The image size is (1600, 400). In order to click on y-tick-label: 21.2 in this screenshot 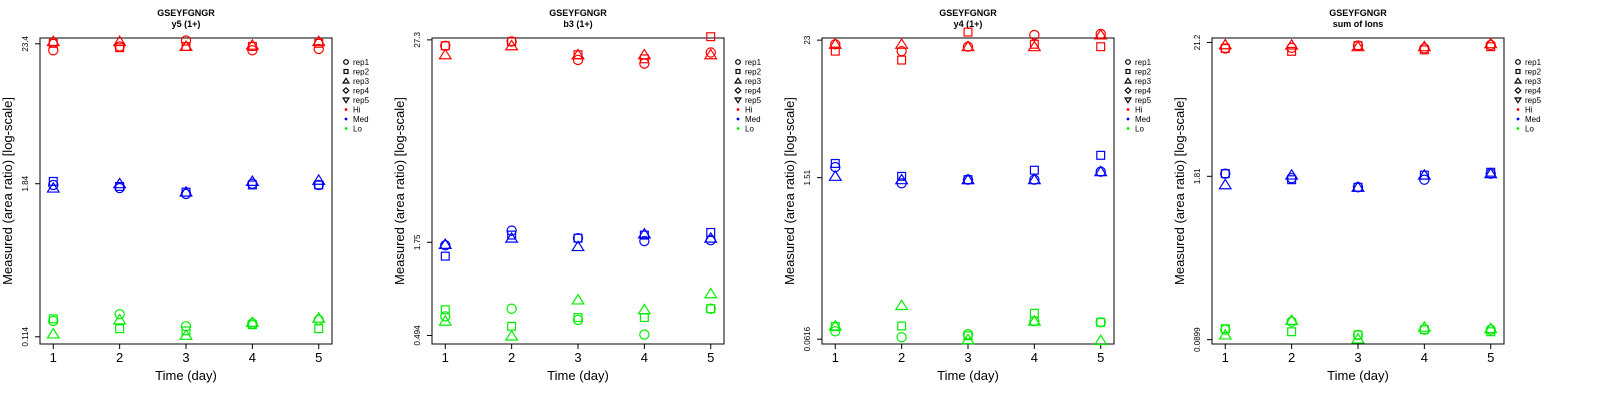, I will do `click(1197, 42)`.